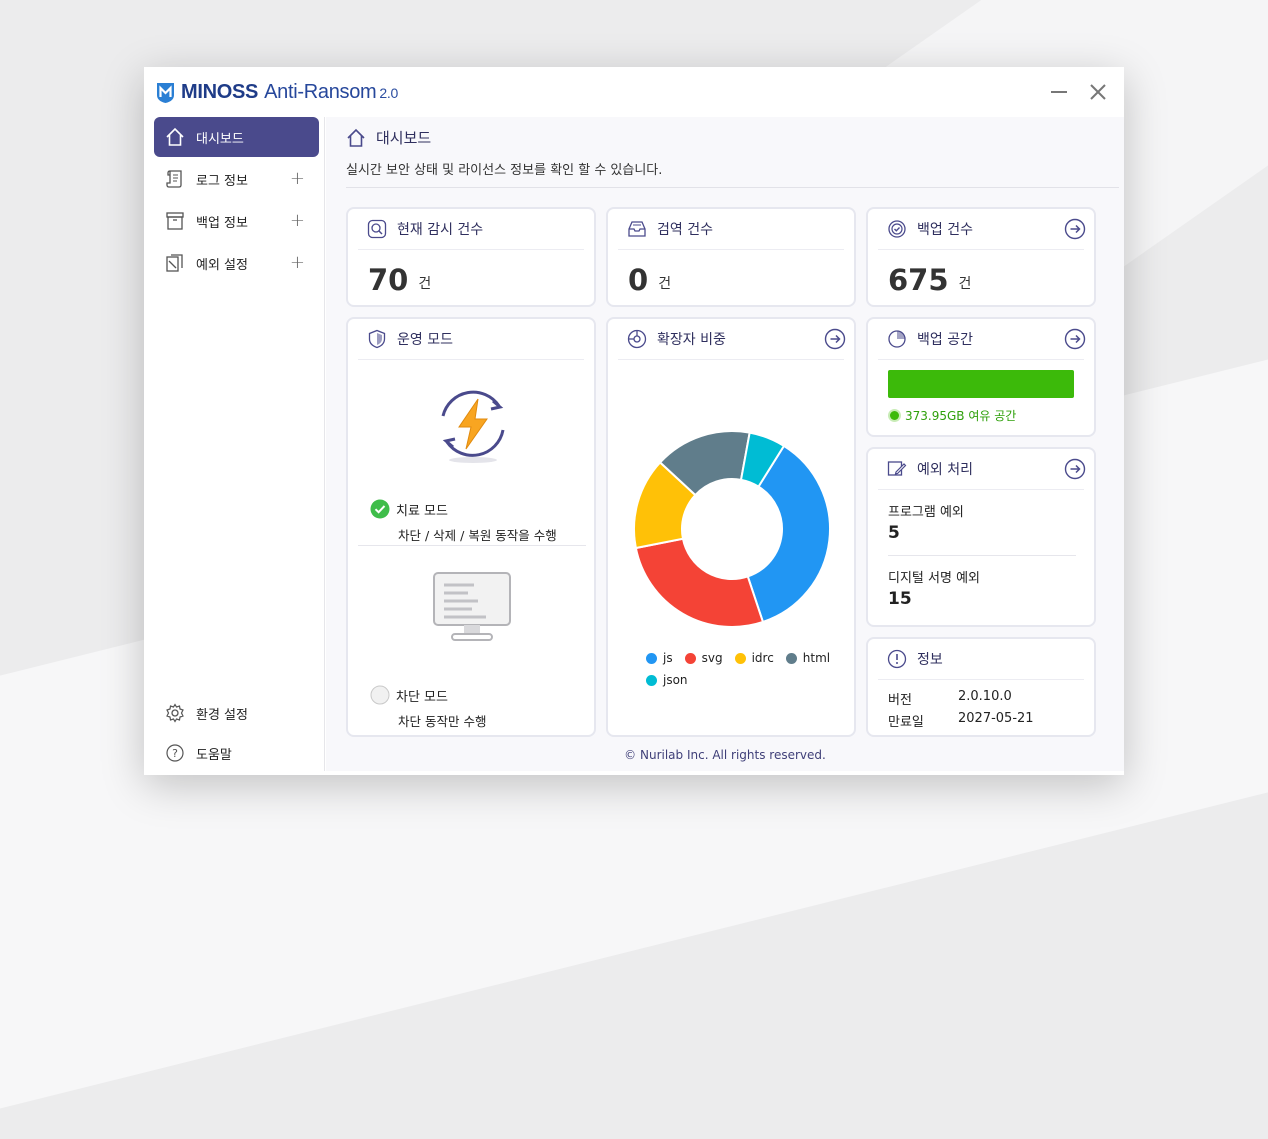 The width and height of the screenshot is (1268, 1139). I want to click on sidebar-item-backup: 백업 정보 +, so click(236, 221).